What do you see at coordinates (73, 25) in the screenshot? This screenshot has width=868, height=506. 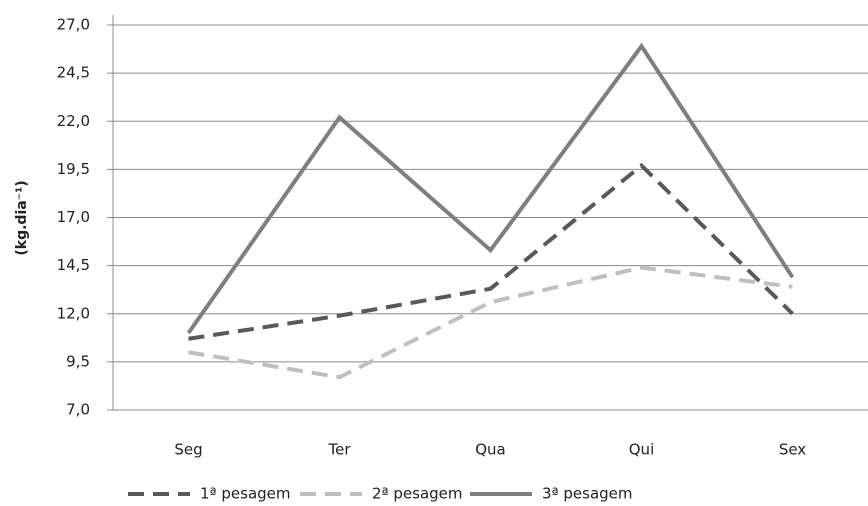 I see `y-tick-label: 27,0` at bounding box center [73, 25].